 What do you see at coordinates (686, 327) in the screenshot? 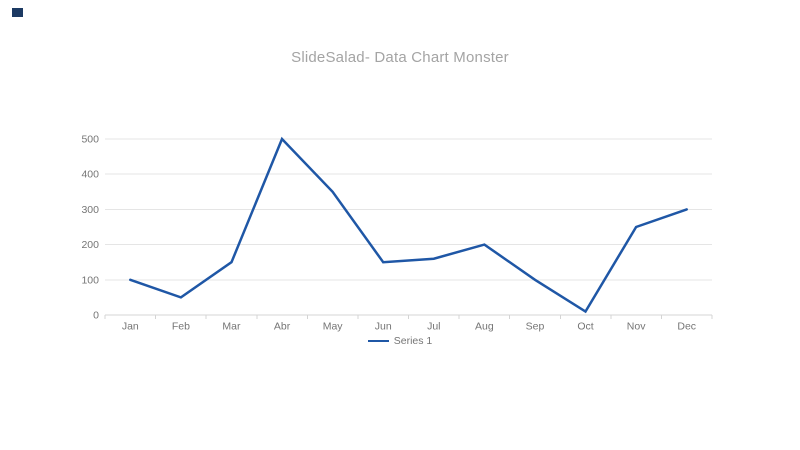
I see `x-axis-label: Dec` at bounding box center [686, 327].